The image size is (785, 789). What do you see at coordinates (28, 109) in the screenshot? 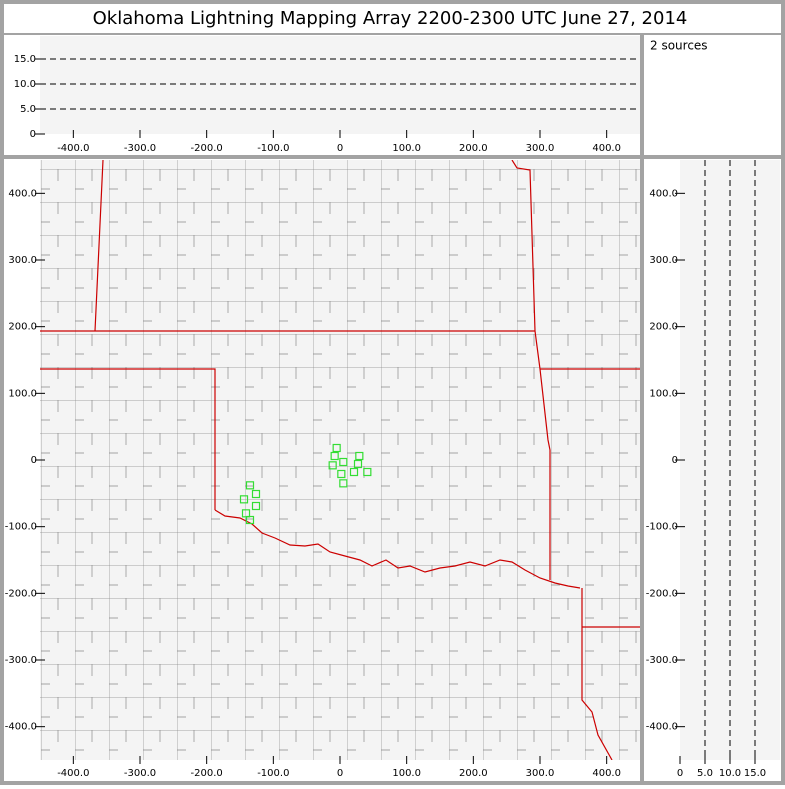
I see `y-tick-label: 5.0` at bounding box center [28, 109].